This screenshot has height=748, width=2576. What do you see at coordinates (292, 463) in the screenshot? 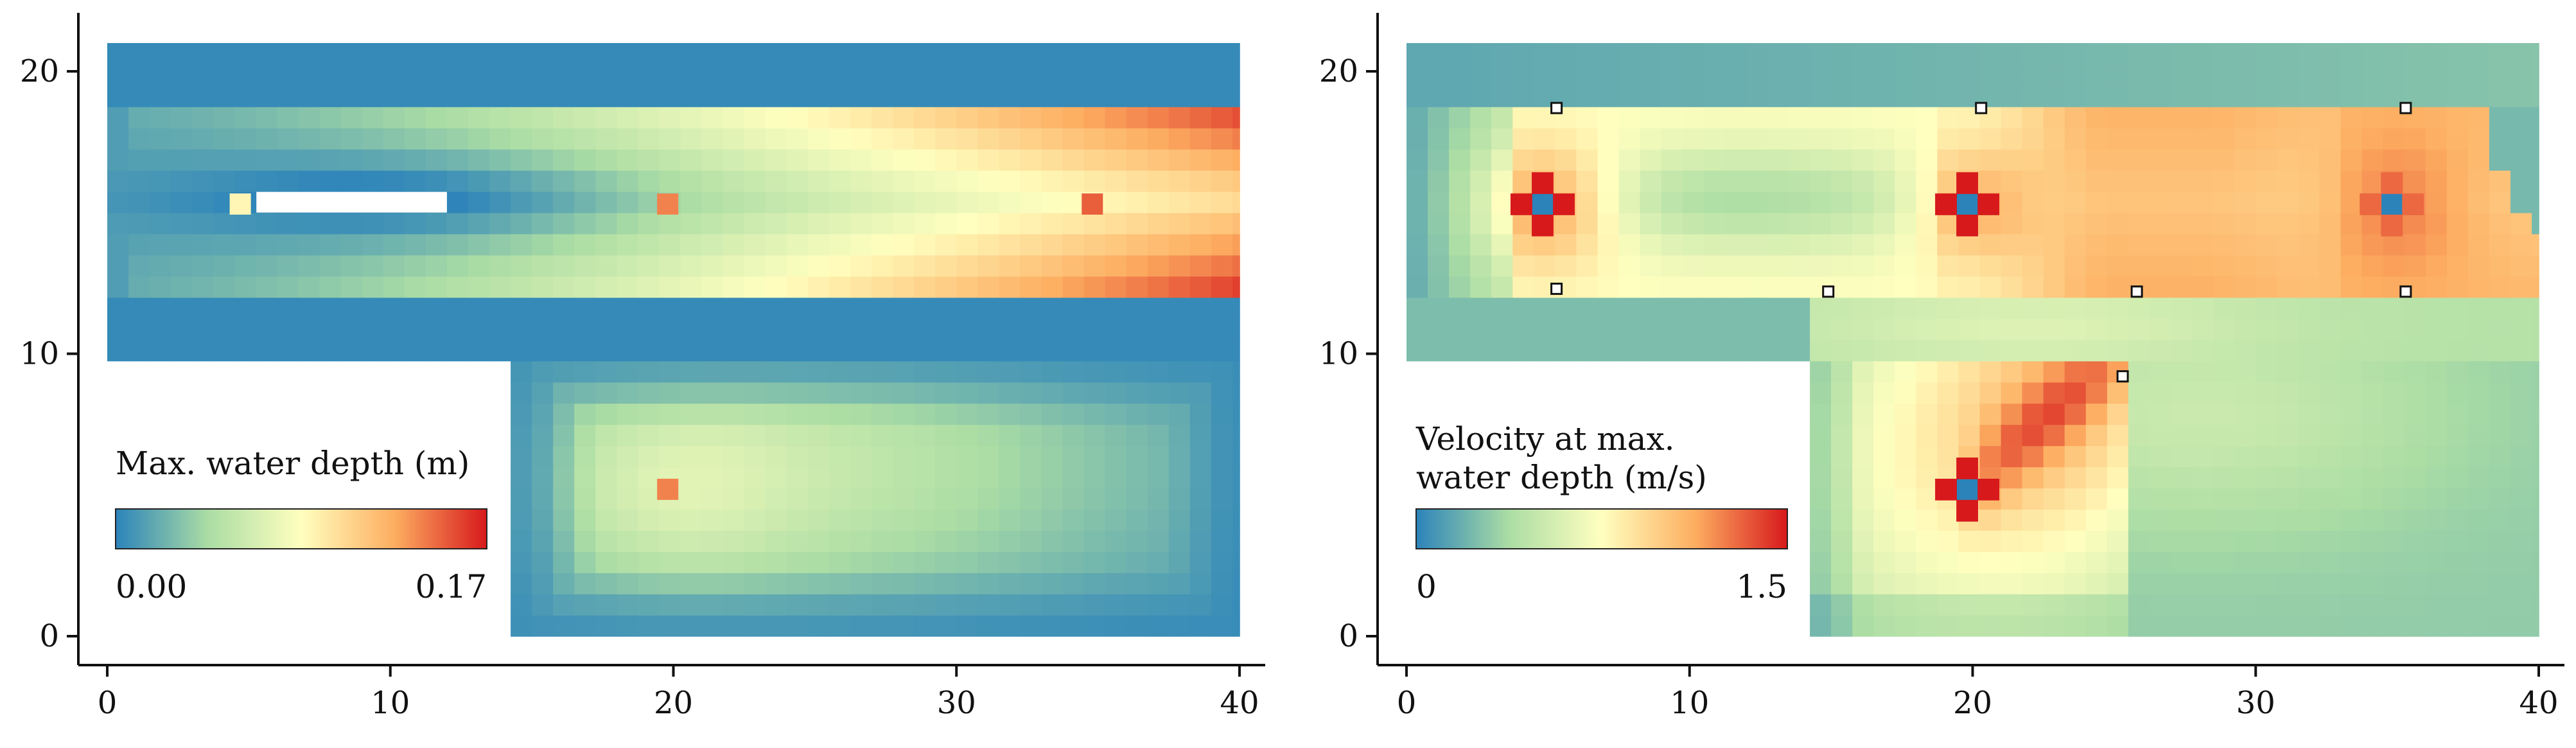
I see `colorbar-title: Max. water depth (m)` at bounding box center [292, 463].